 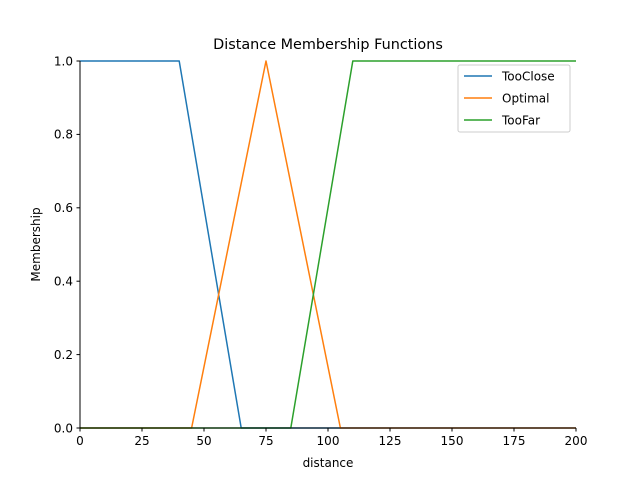 I want to click on x-tick-label: 50, so click(x=203, y=441).